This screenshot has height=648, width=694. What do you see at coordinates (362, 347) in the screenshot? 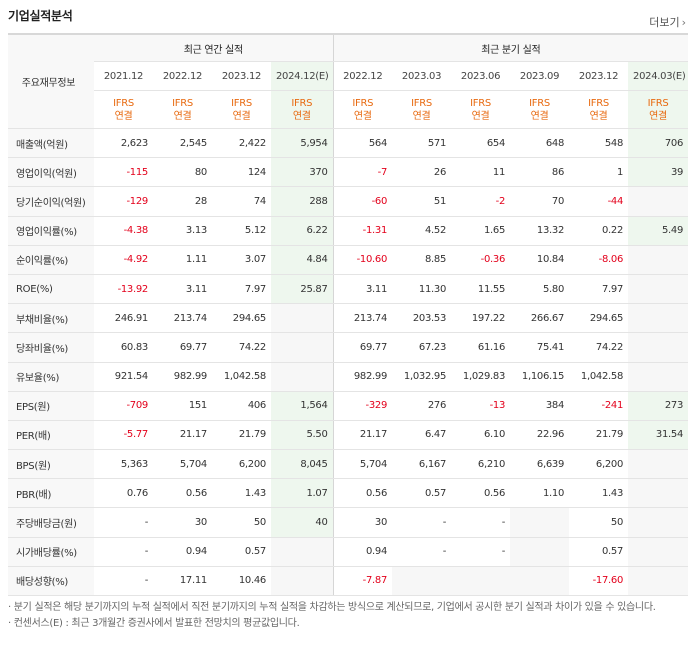
I see `table-cell: 69.77` at bounding box center [362, 347].